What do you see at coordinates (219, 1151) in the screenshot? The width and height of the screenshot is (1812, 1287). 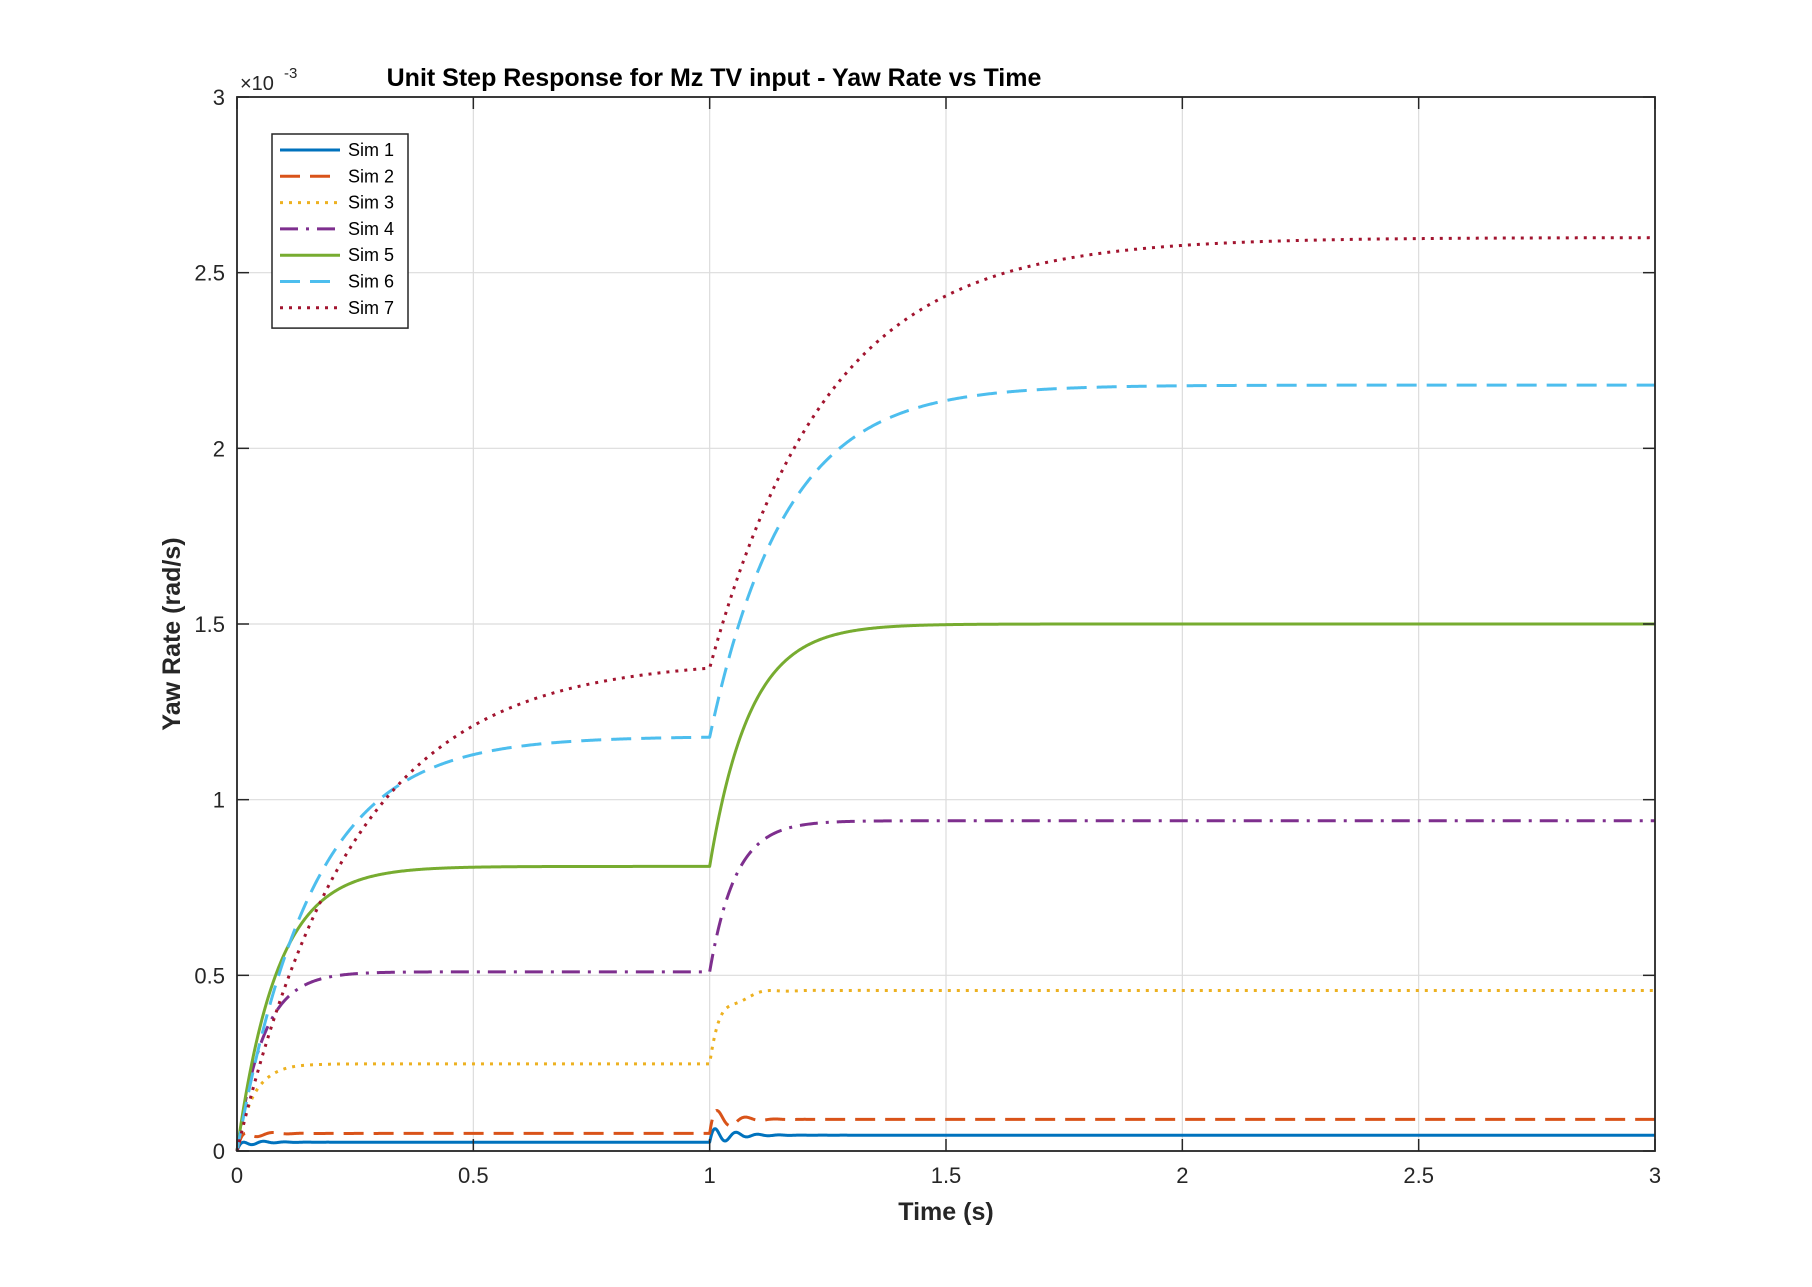 I see `y-tick-label: 0` at bounding box center [219, 1151].